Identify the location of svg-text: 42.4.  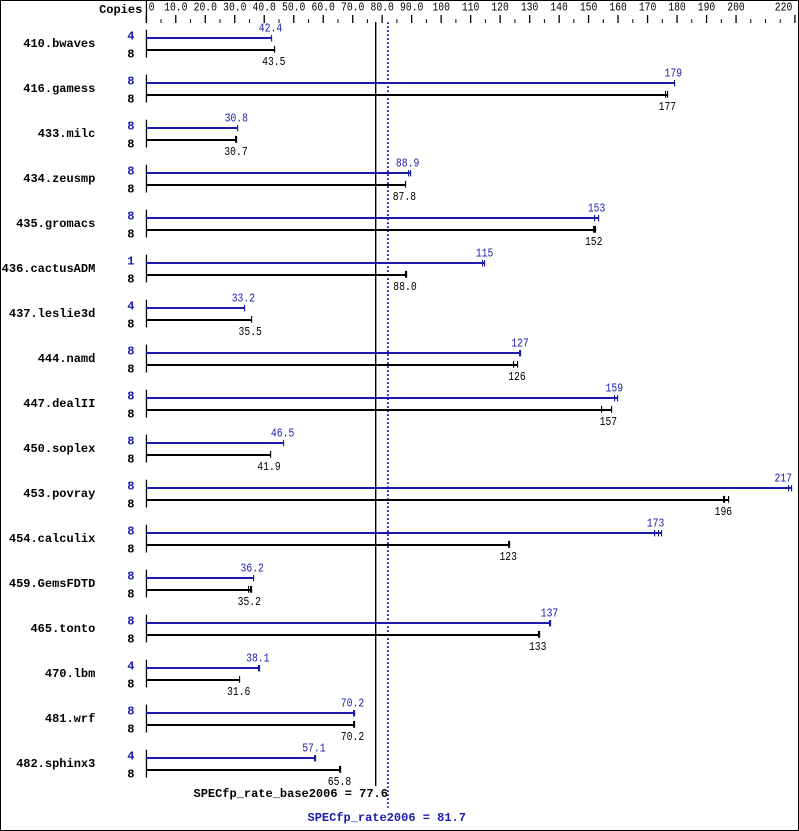
(270, 28).